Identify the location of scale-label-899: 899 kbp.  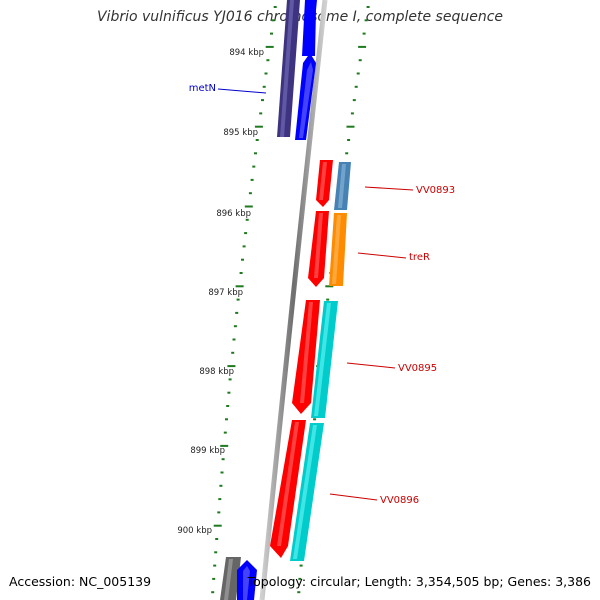
(207, 451).